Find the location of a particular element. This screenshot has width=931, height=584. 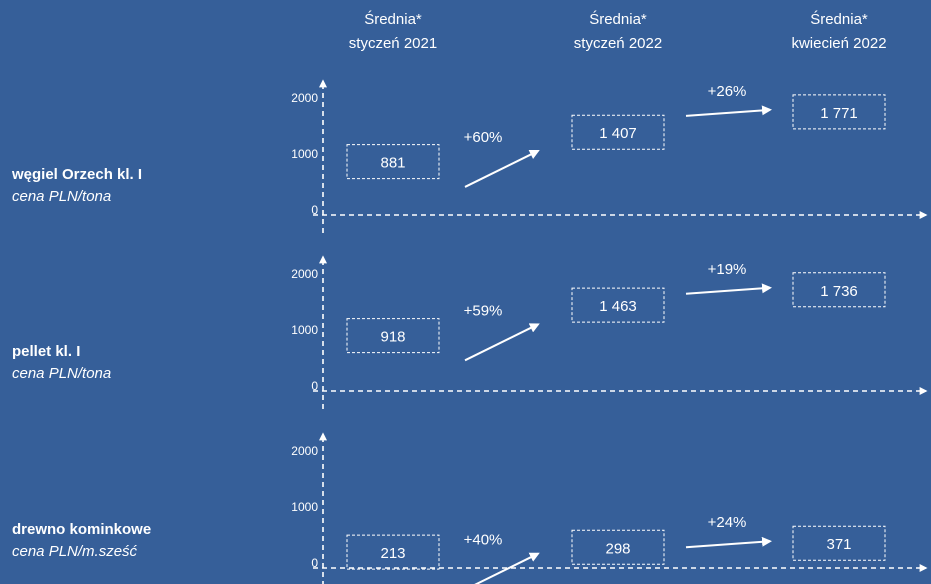

value-label: 1 407 is located at coordinates (618, 133).